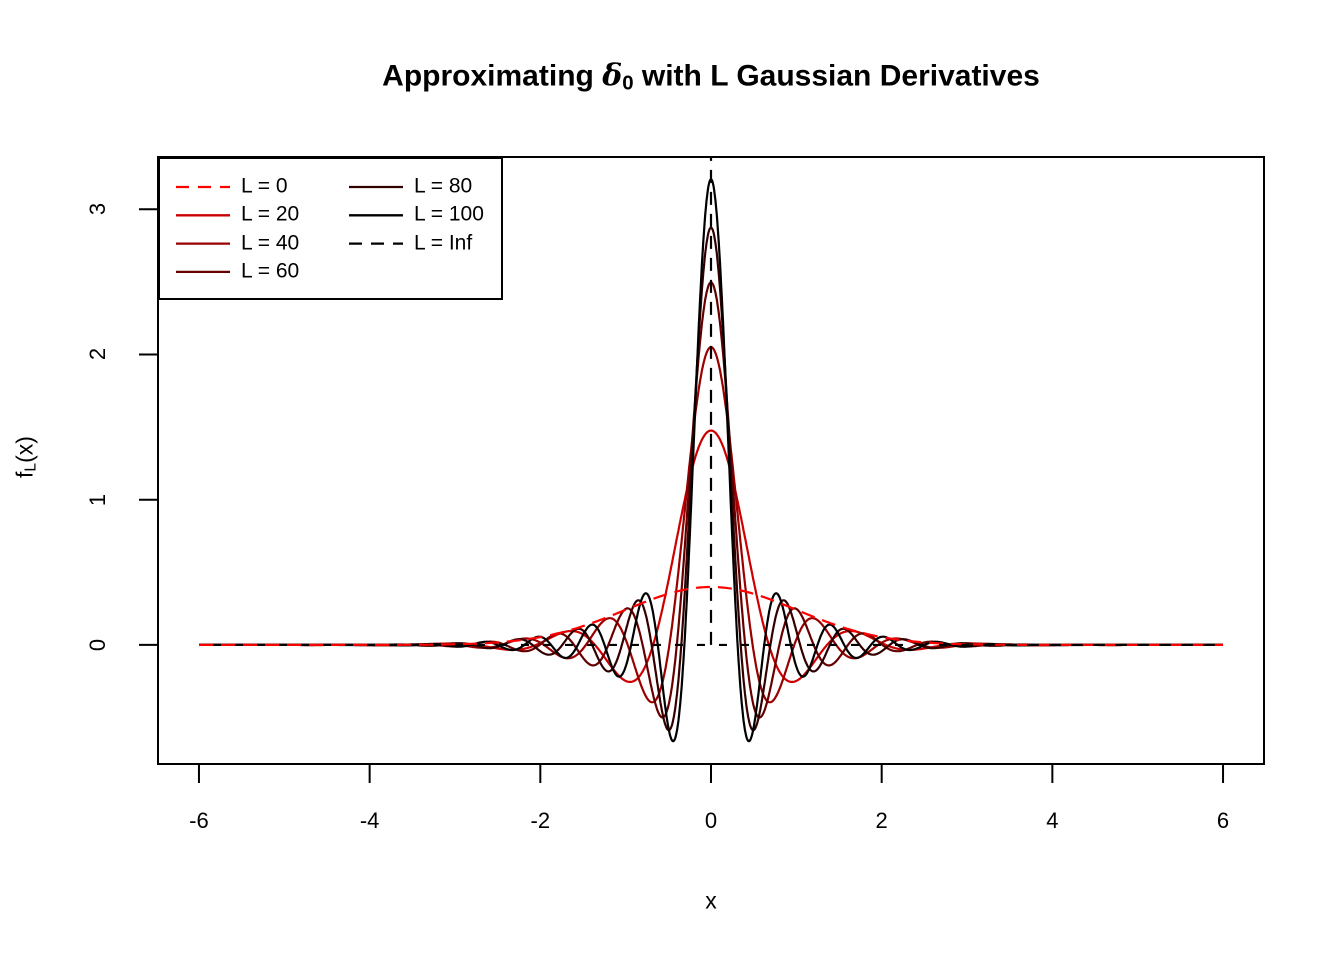 The width and height of the screenshot is (1344, 960). Describe the element at coordinates (31, 467) in the screenshot. I see `y-axis-title-sub: L` at that location.